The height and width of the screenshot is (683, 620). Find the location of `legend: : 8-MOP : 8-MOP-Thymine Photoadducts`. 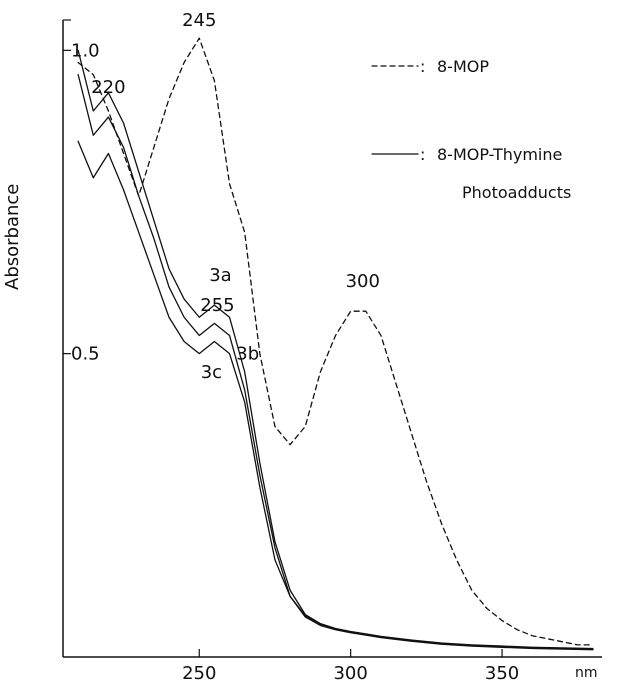

legend: : 8-MOP : 8-MOP-Thymine Photoadducts is located at coordinates (471, 129).